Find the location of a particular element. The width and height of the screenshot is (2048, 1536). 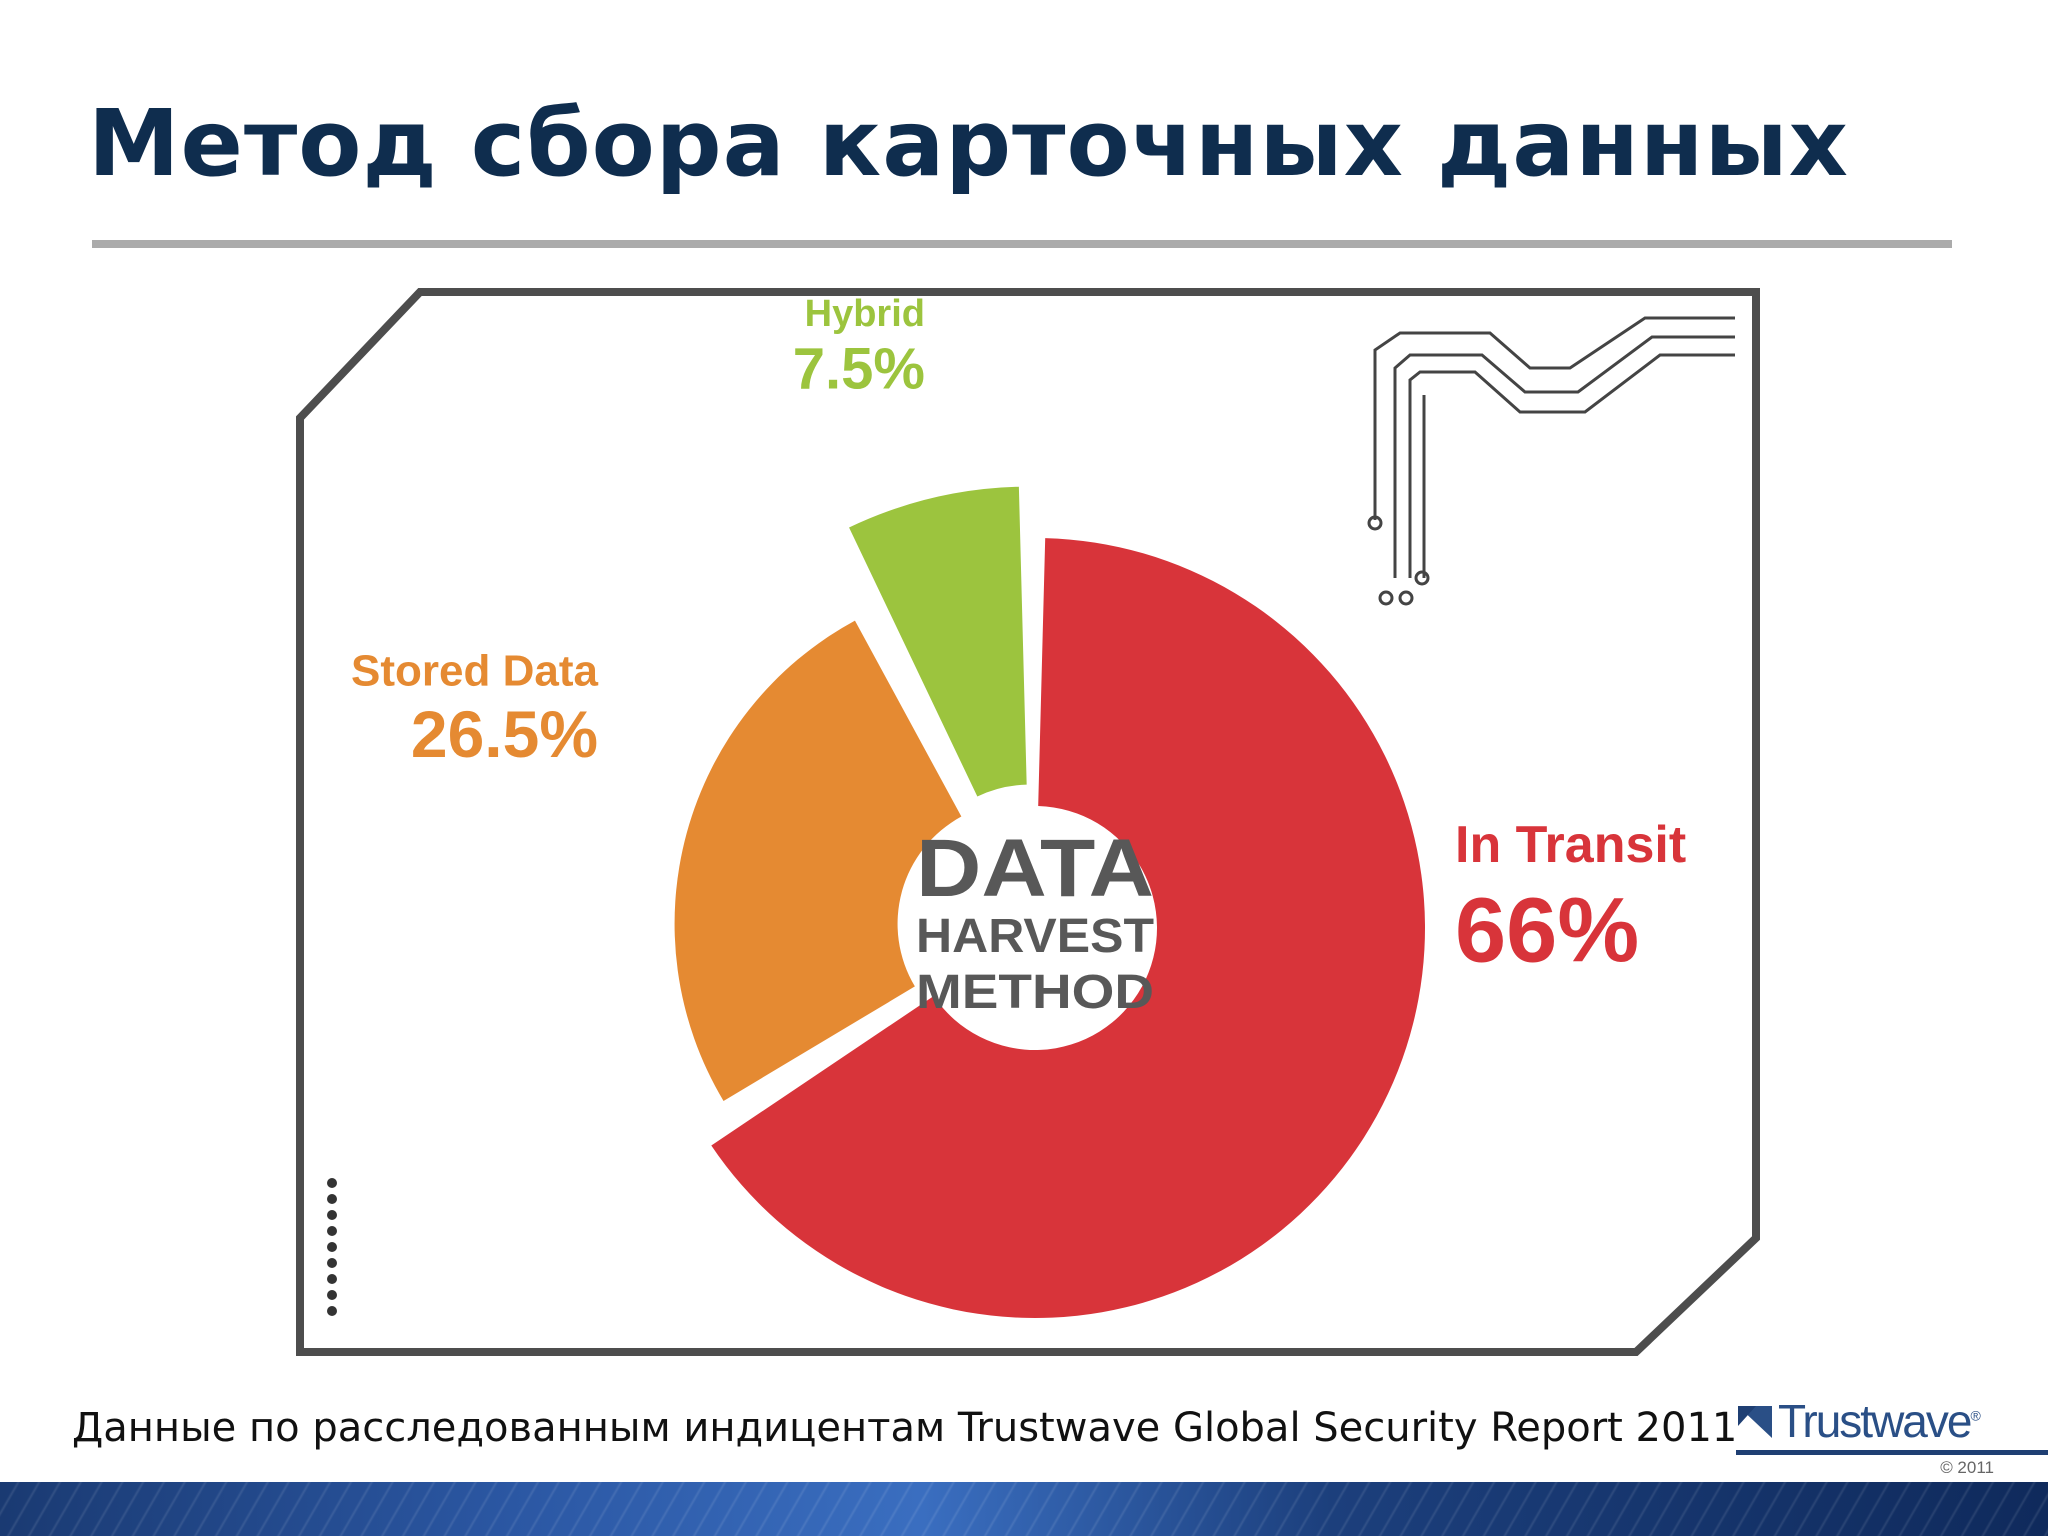

label-in-transit: In Transit is located at coordinates (1570, 845).